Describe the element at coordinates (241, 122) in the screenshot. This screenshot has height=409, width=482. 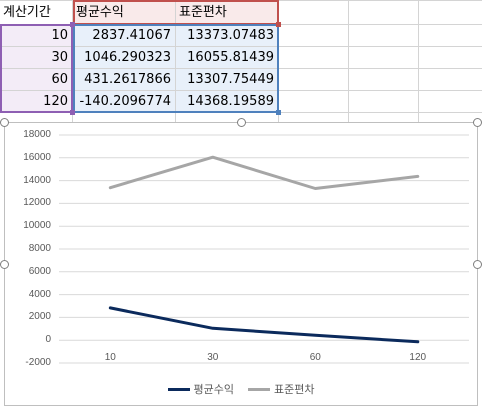
I see `chart-resize-handle-top` at that location.